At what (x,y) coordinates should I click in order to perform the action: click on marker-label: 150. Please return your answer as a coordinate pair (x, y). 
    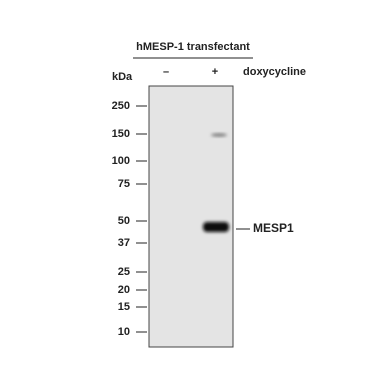
    Looking at the image, I should click on (121, 134).